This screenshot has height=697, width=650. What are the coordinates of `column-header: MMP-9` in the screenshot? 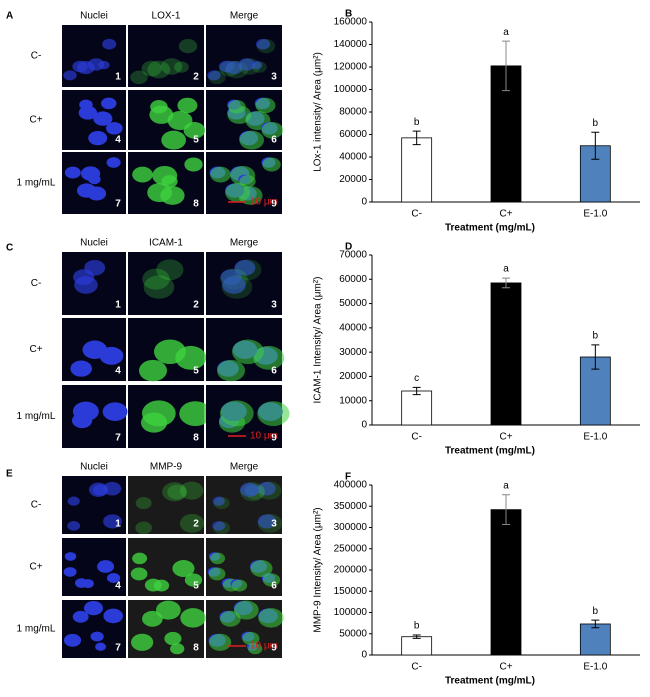 It's located at (166, 467).